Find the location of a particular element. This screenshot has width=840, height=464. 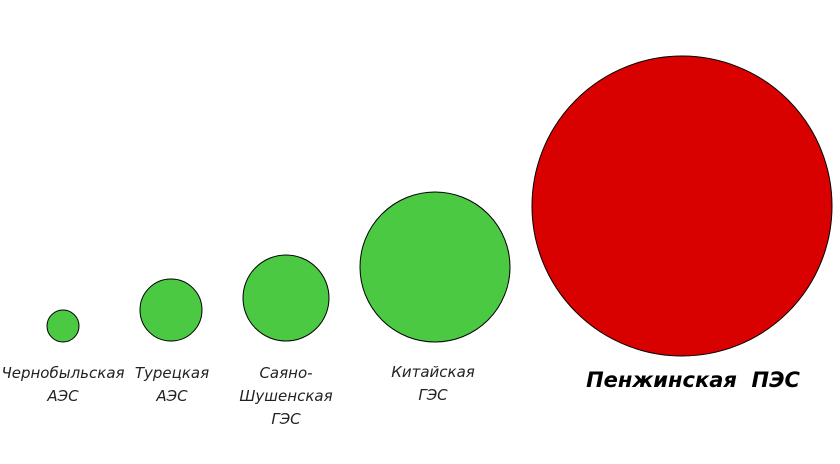

label: Китайская is located at coordinates (433, 372).